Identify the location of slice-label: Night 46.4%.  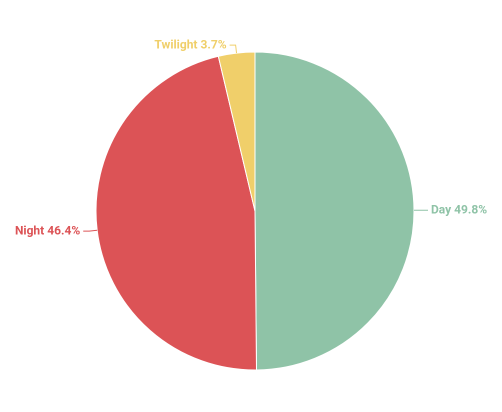
(47, 230).